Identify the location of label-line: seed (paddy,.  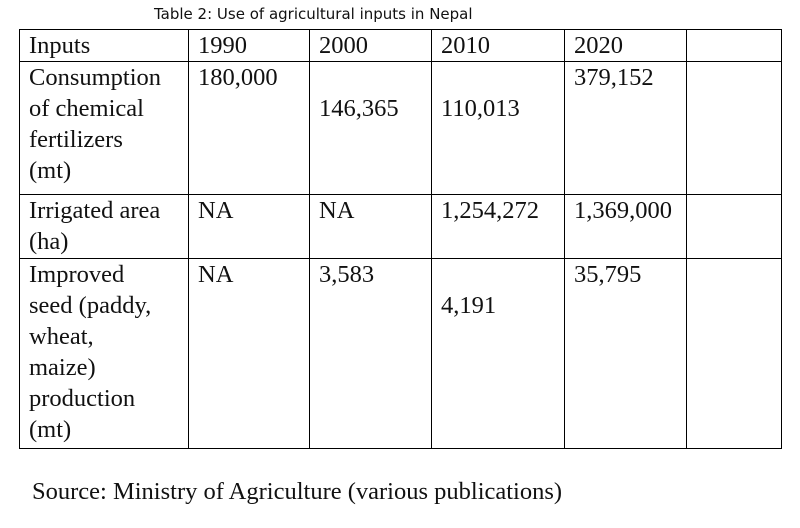
(90, 305).